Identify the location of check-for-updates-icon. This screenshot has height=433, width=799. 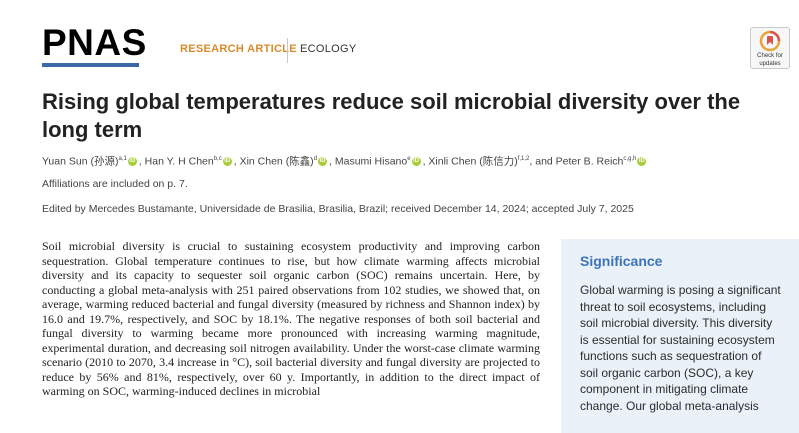
(770, 41).